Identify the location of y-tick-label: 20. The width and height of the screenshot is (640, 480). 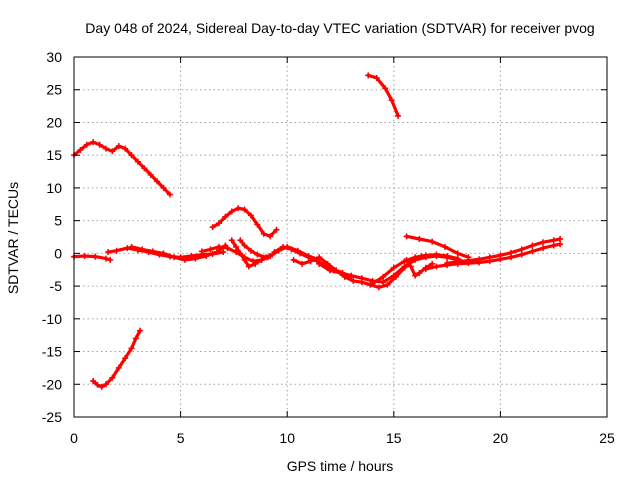
(54, 122).